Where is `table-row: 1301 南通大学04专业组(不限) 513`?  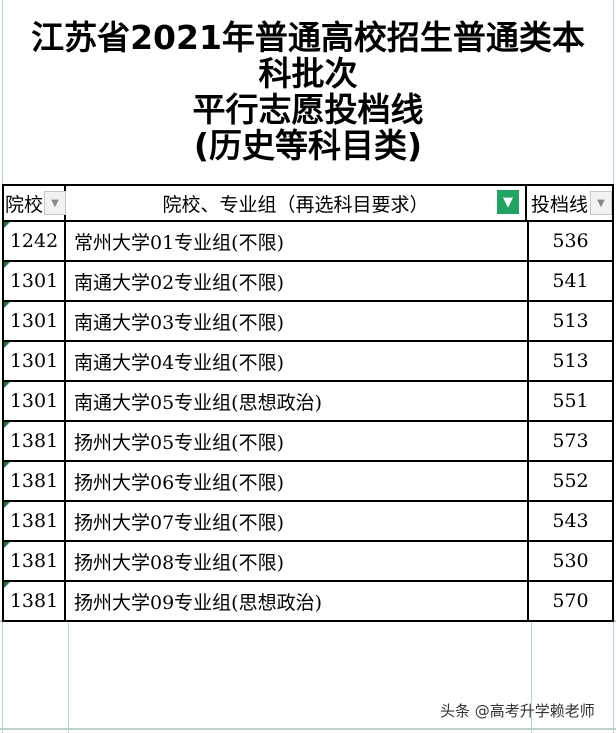 table-row: 1301 南通大学04专业组(不限) 513 is located at coordinates (308, 362).